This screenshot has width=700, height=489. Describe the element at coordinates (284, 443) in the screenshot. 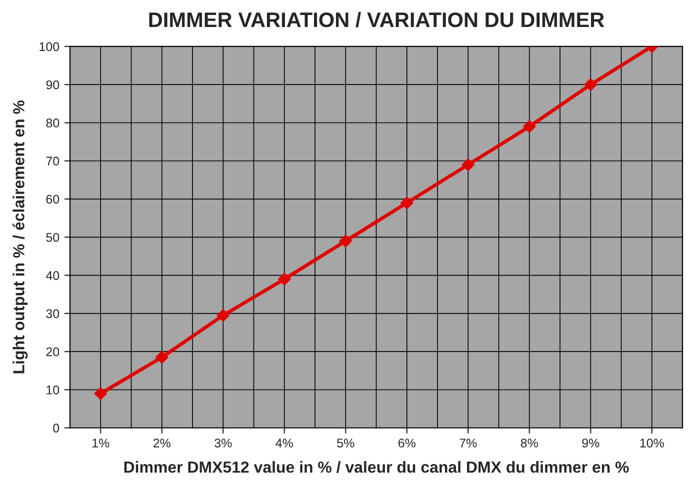

I see `x-tick-label: 4%` at that location.